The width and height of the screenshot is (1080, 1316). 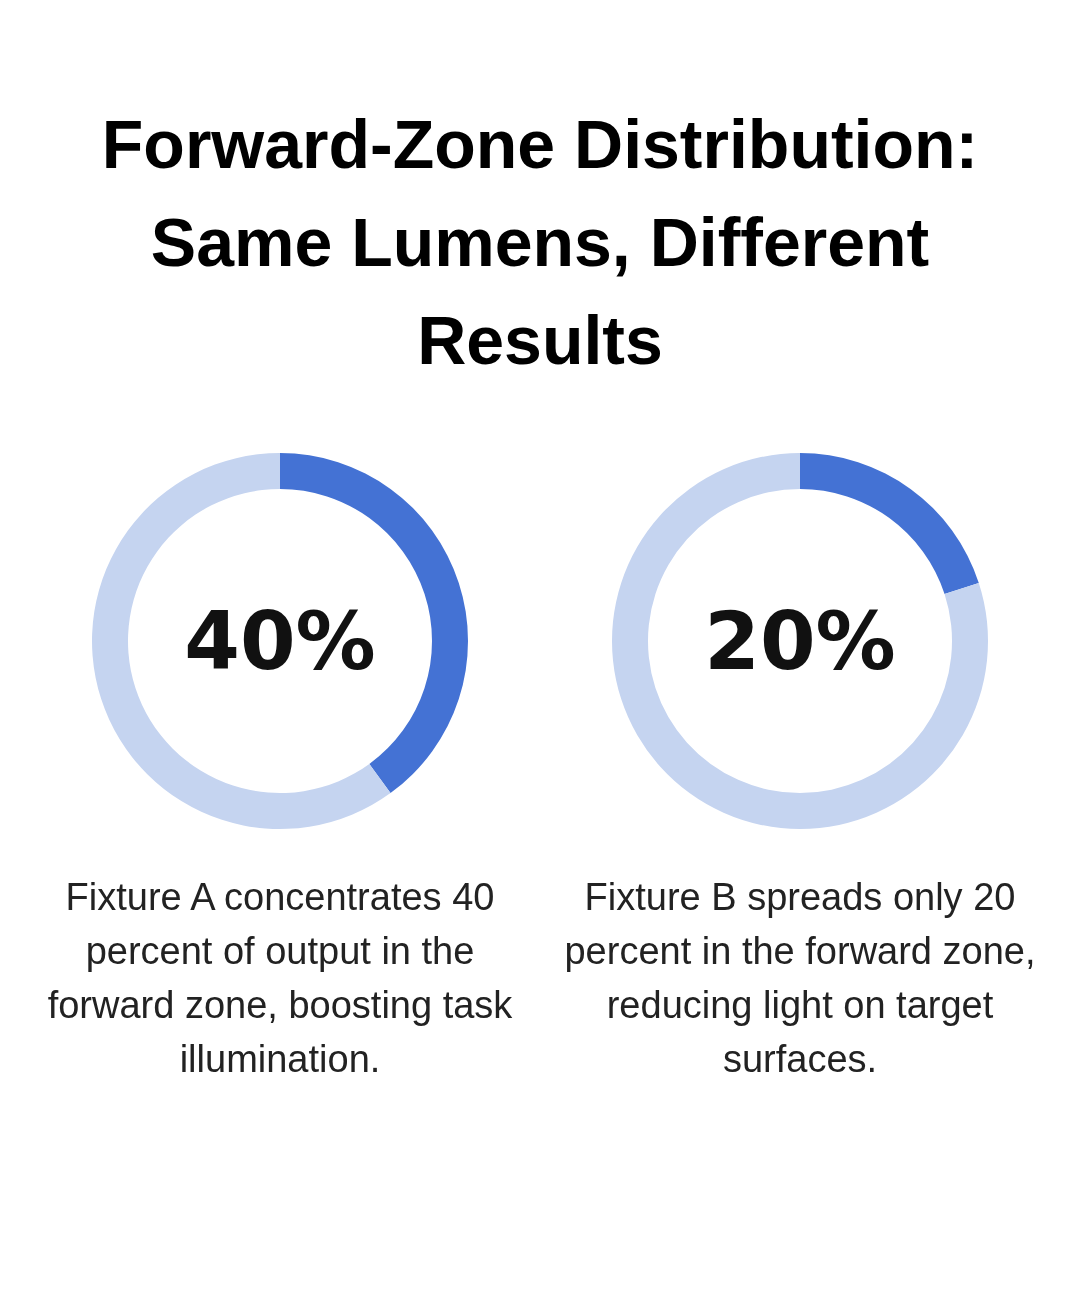 What do you see at coordinates (800, 641) in the screenshot?
I see `data-label: 20%` at bounding box center [800, 641].